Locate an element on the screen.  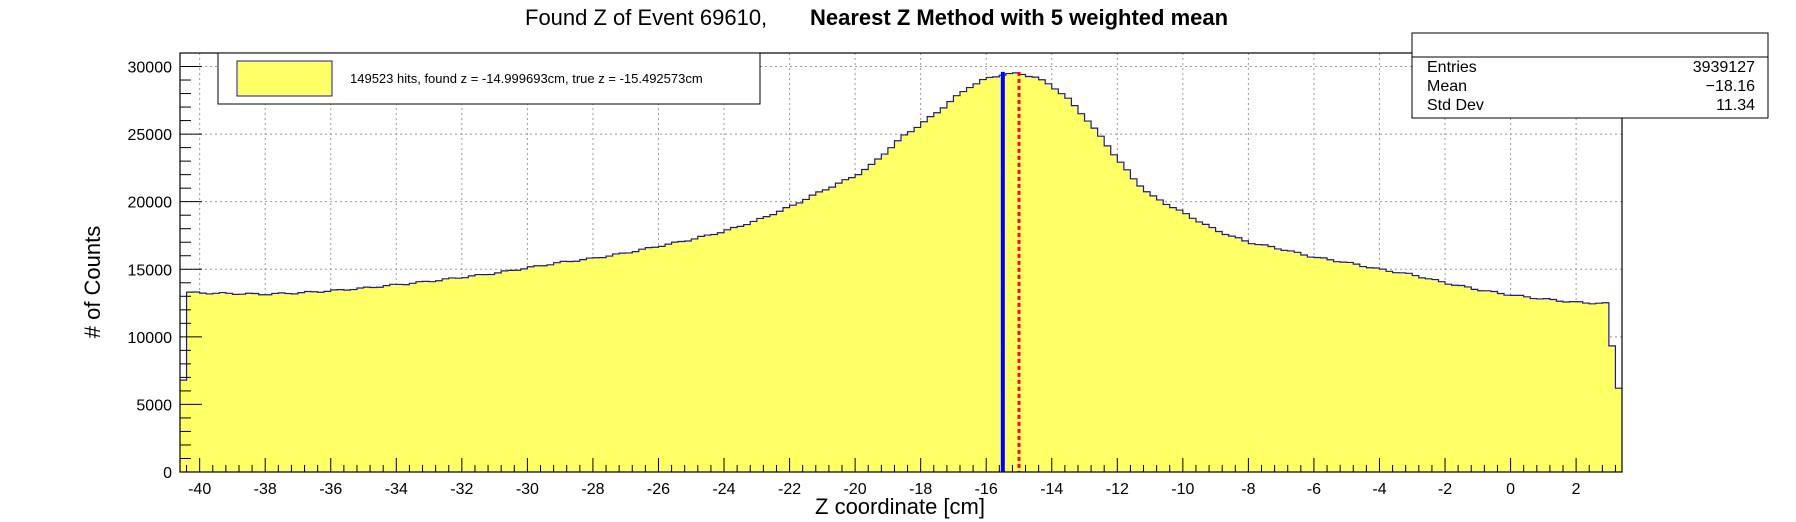
stats-label: Mean is located at coordinates (1447, 86).